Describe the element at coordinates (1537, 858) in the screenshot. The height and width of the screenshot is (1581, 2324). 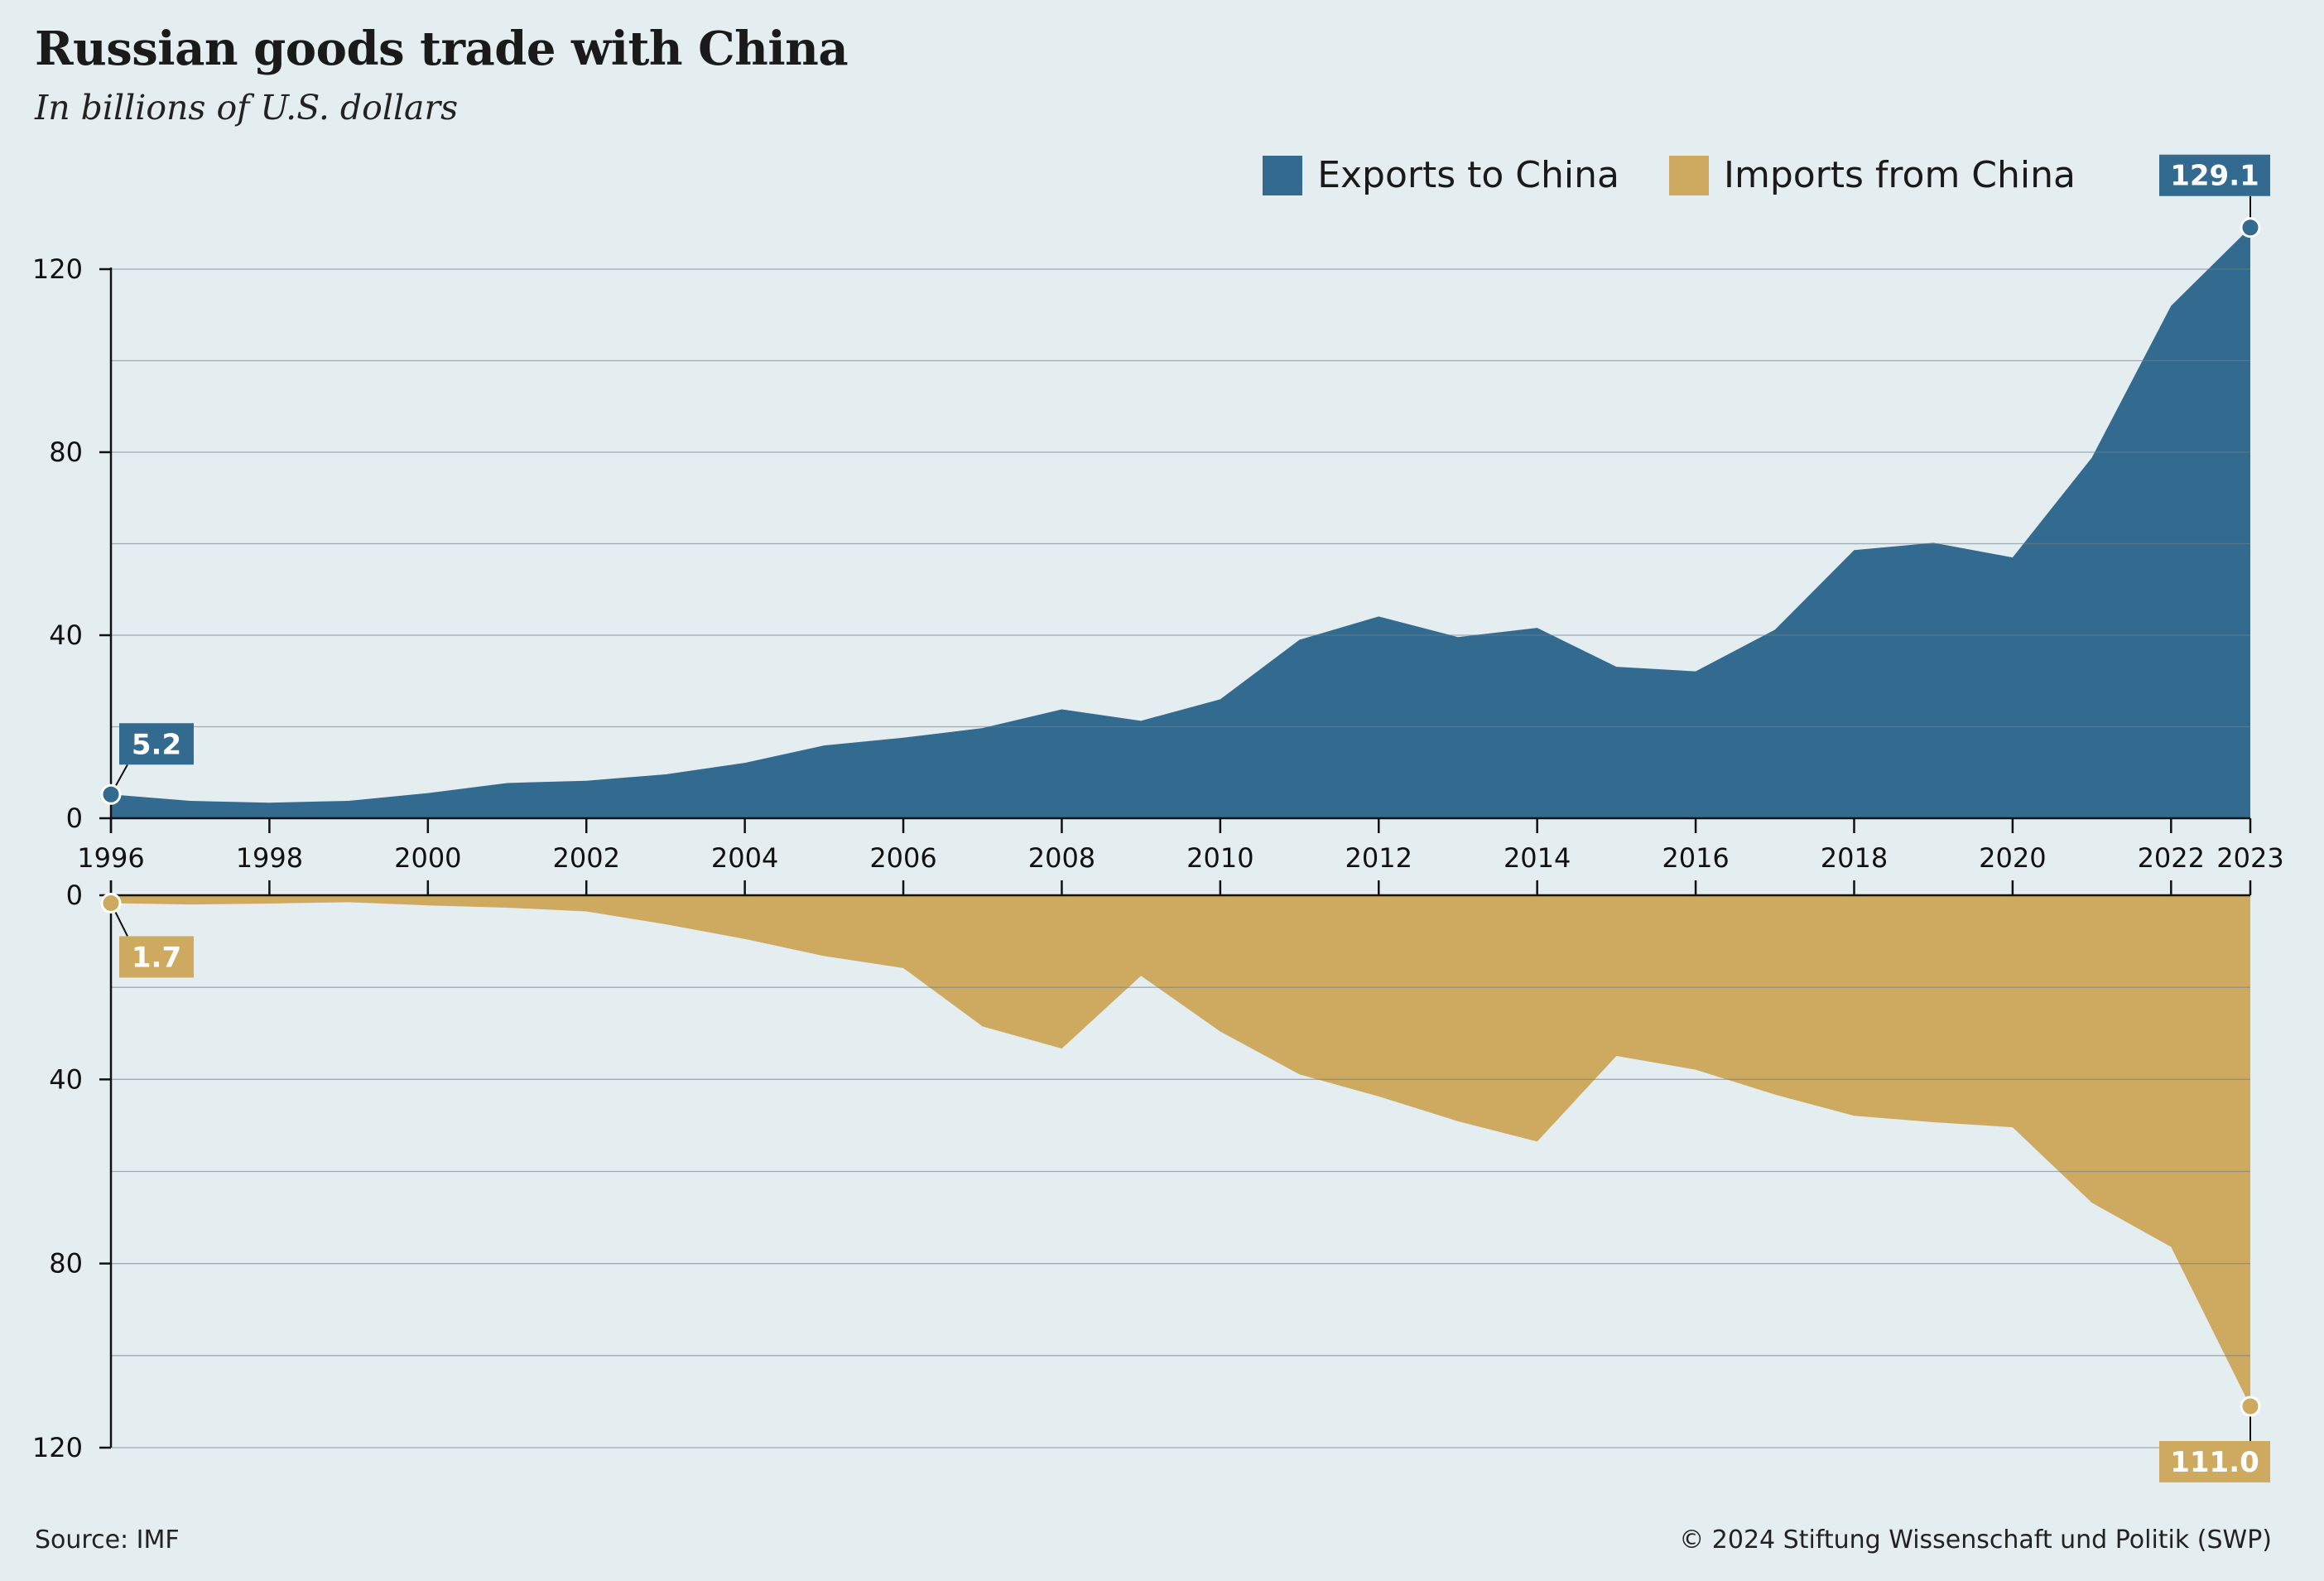
I see `x-tick-label: 2014` at that location.